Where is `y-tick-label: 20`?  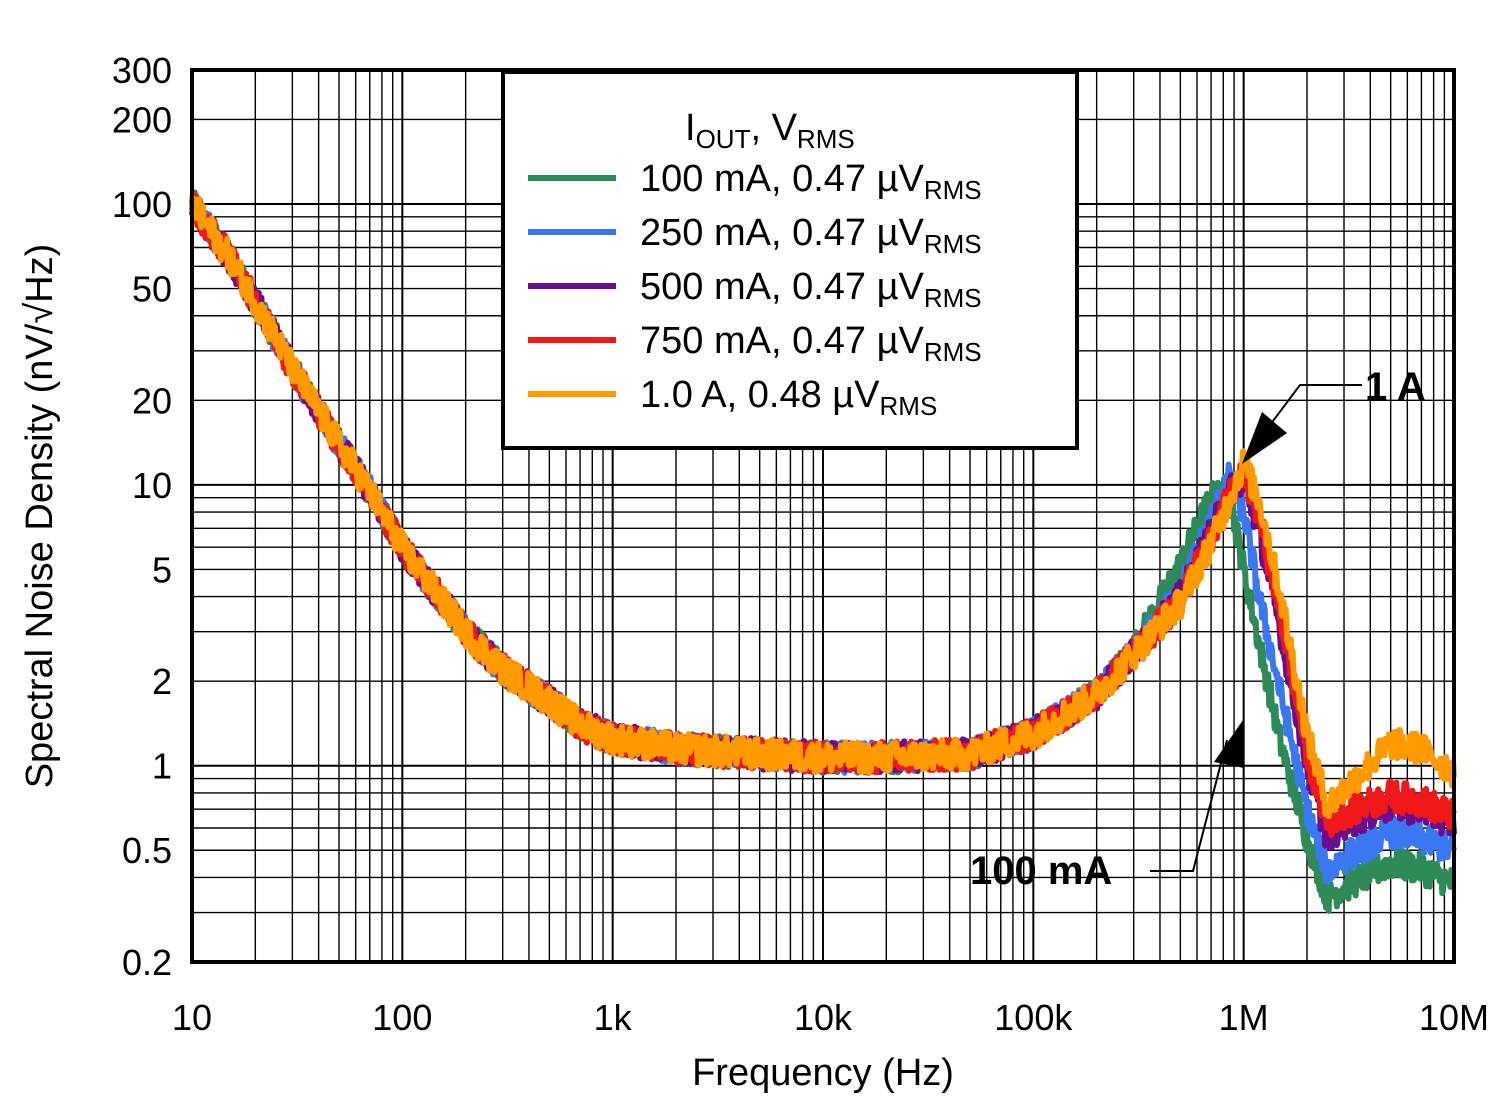
y-tick-label: 20 is located at coordinates (152, 400).